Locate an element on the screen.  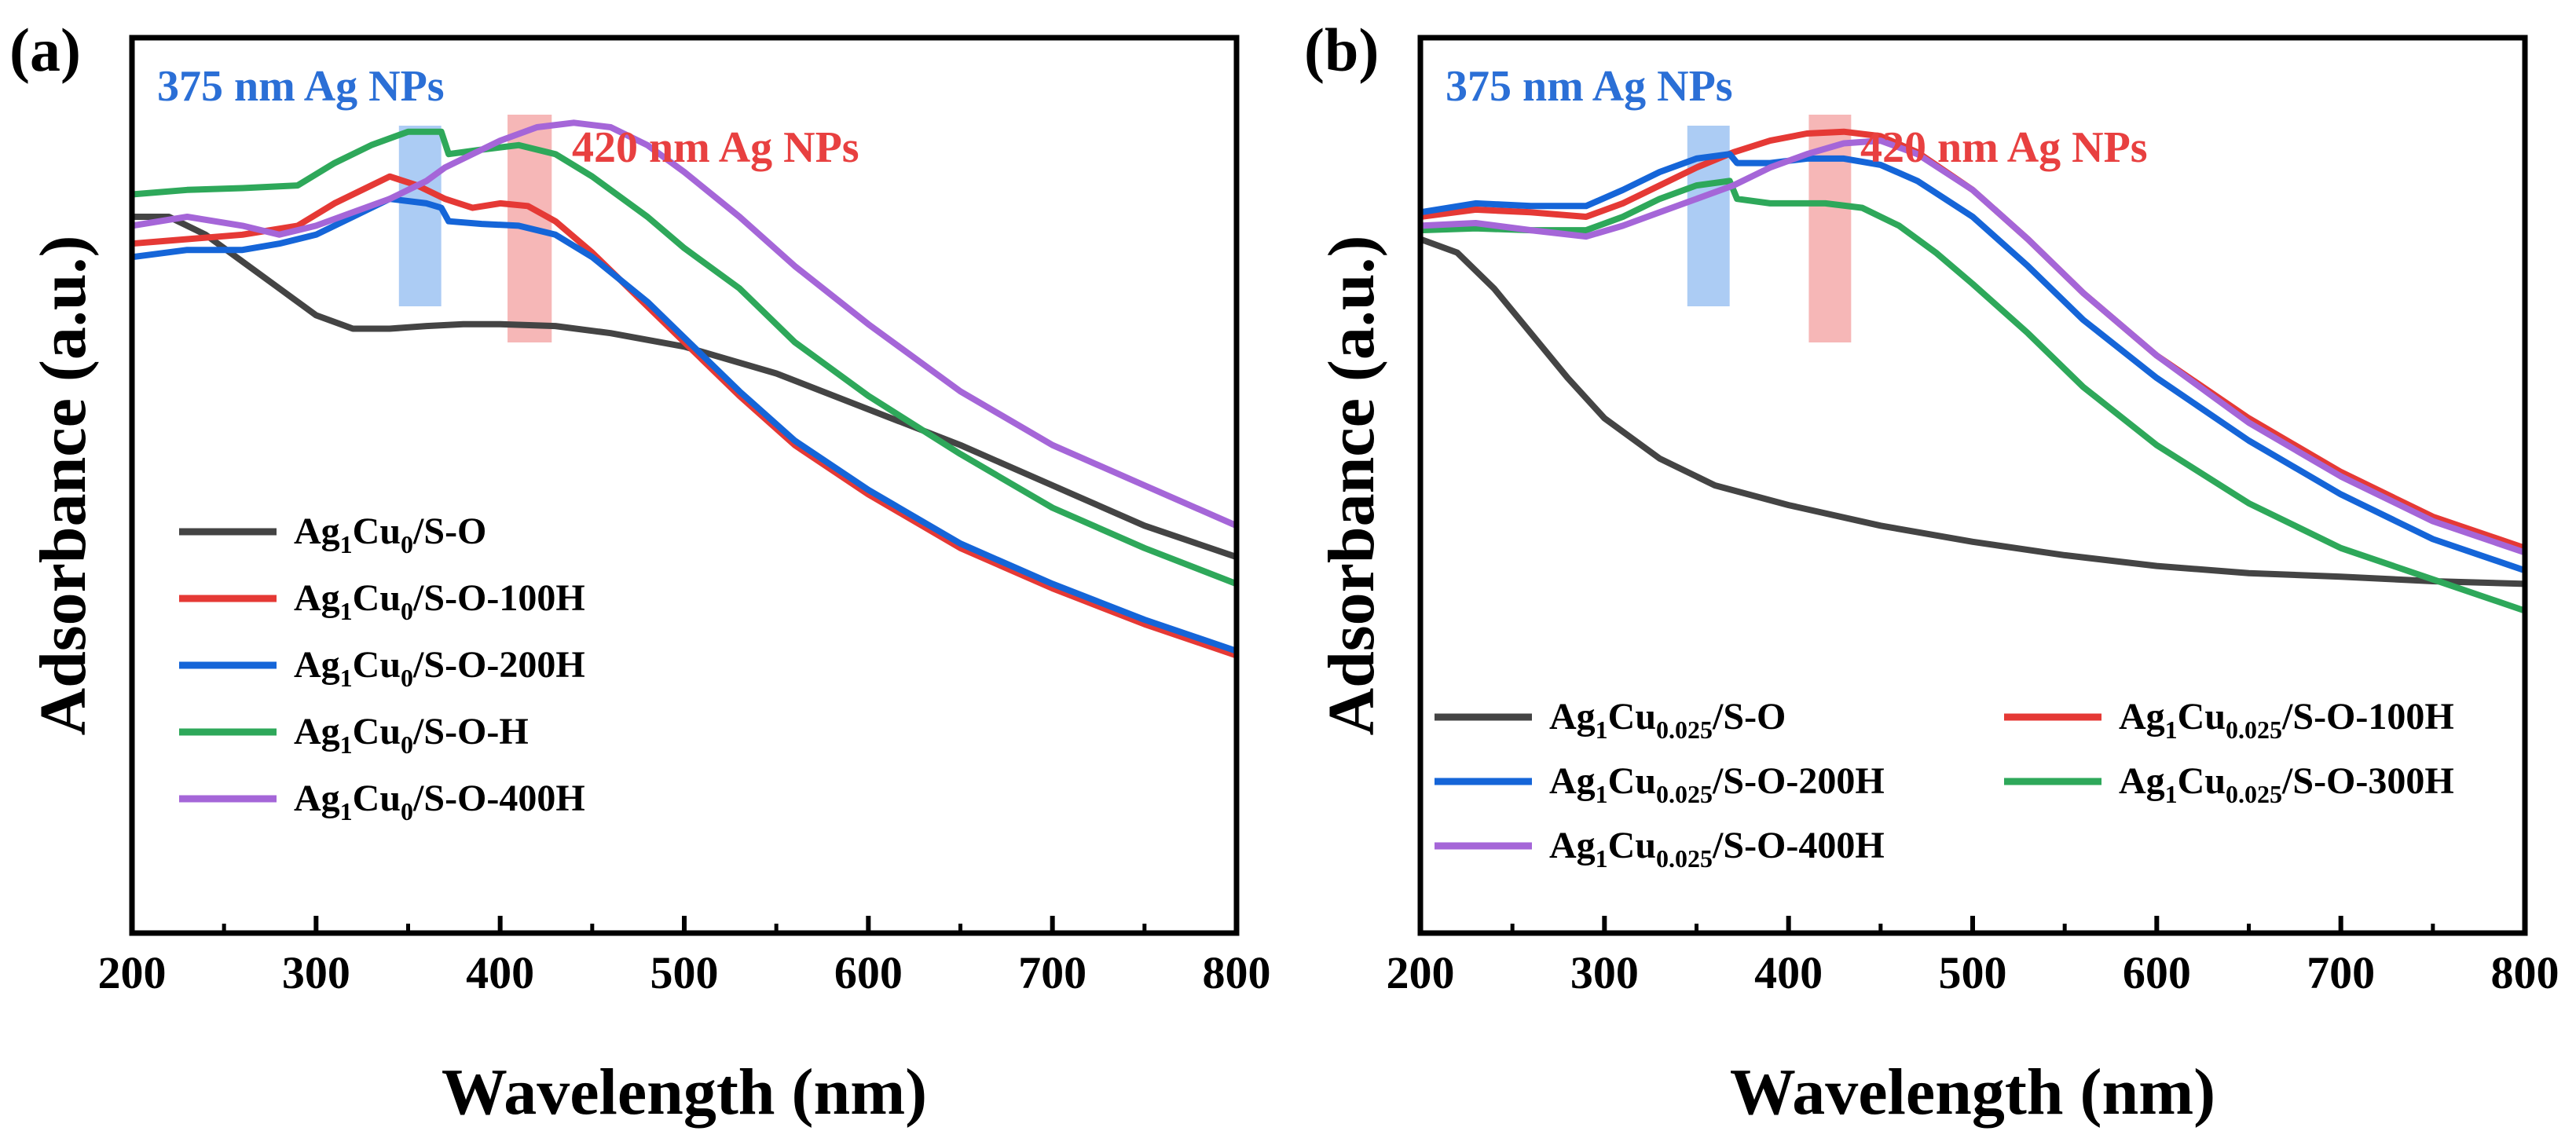
legend-item: Ag1Cu0.025/S-O-200H is located at coordinates (1660, 784).